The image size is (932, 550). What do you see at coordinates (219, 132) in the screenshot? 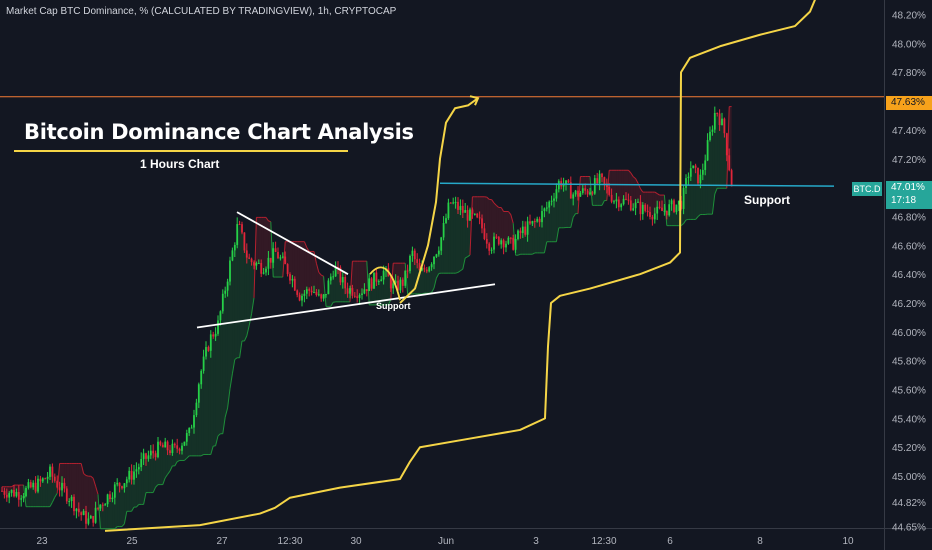
I see `analysis-title: Bitcoin Dominance Chart Analysis` at bounding box center [219, 132].